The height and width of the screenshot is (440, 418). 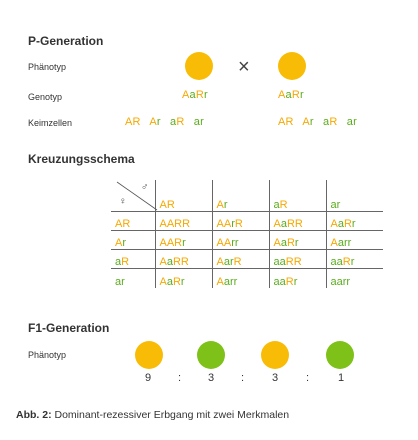 What do you see at coordinates (244, 67) in the screenshot?
I see `cross-symbol: ×` at bounding box center [244, 67].